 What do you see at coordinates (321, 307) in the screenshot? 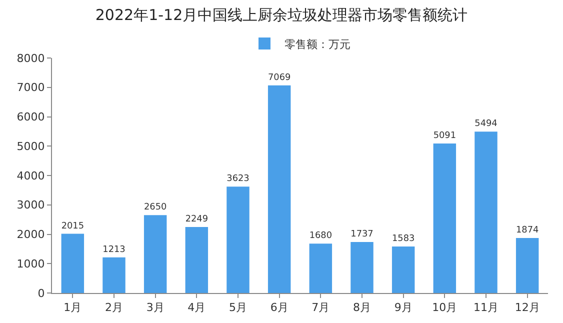
I see `x-tick-label: 7月` at bounding box center [321, 307].